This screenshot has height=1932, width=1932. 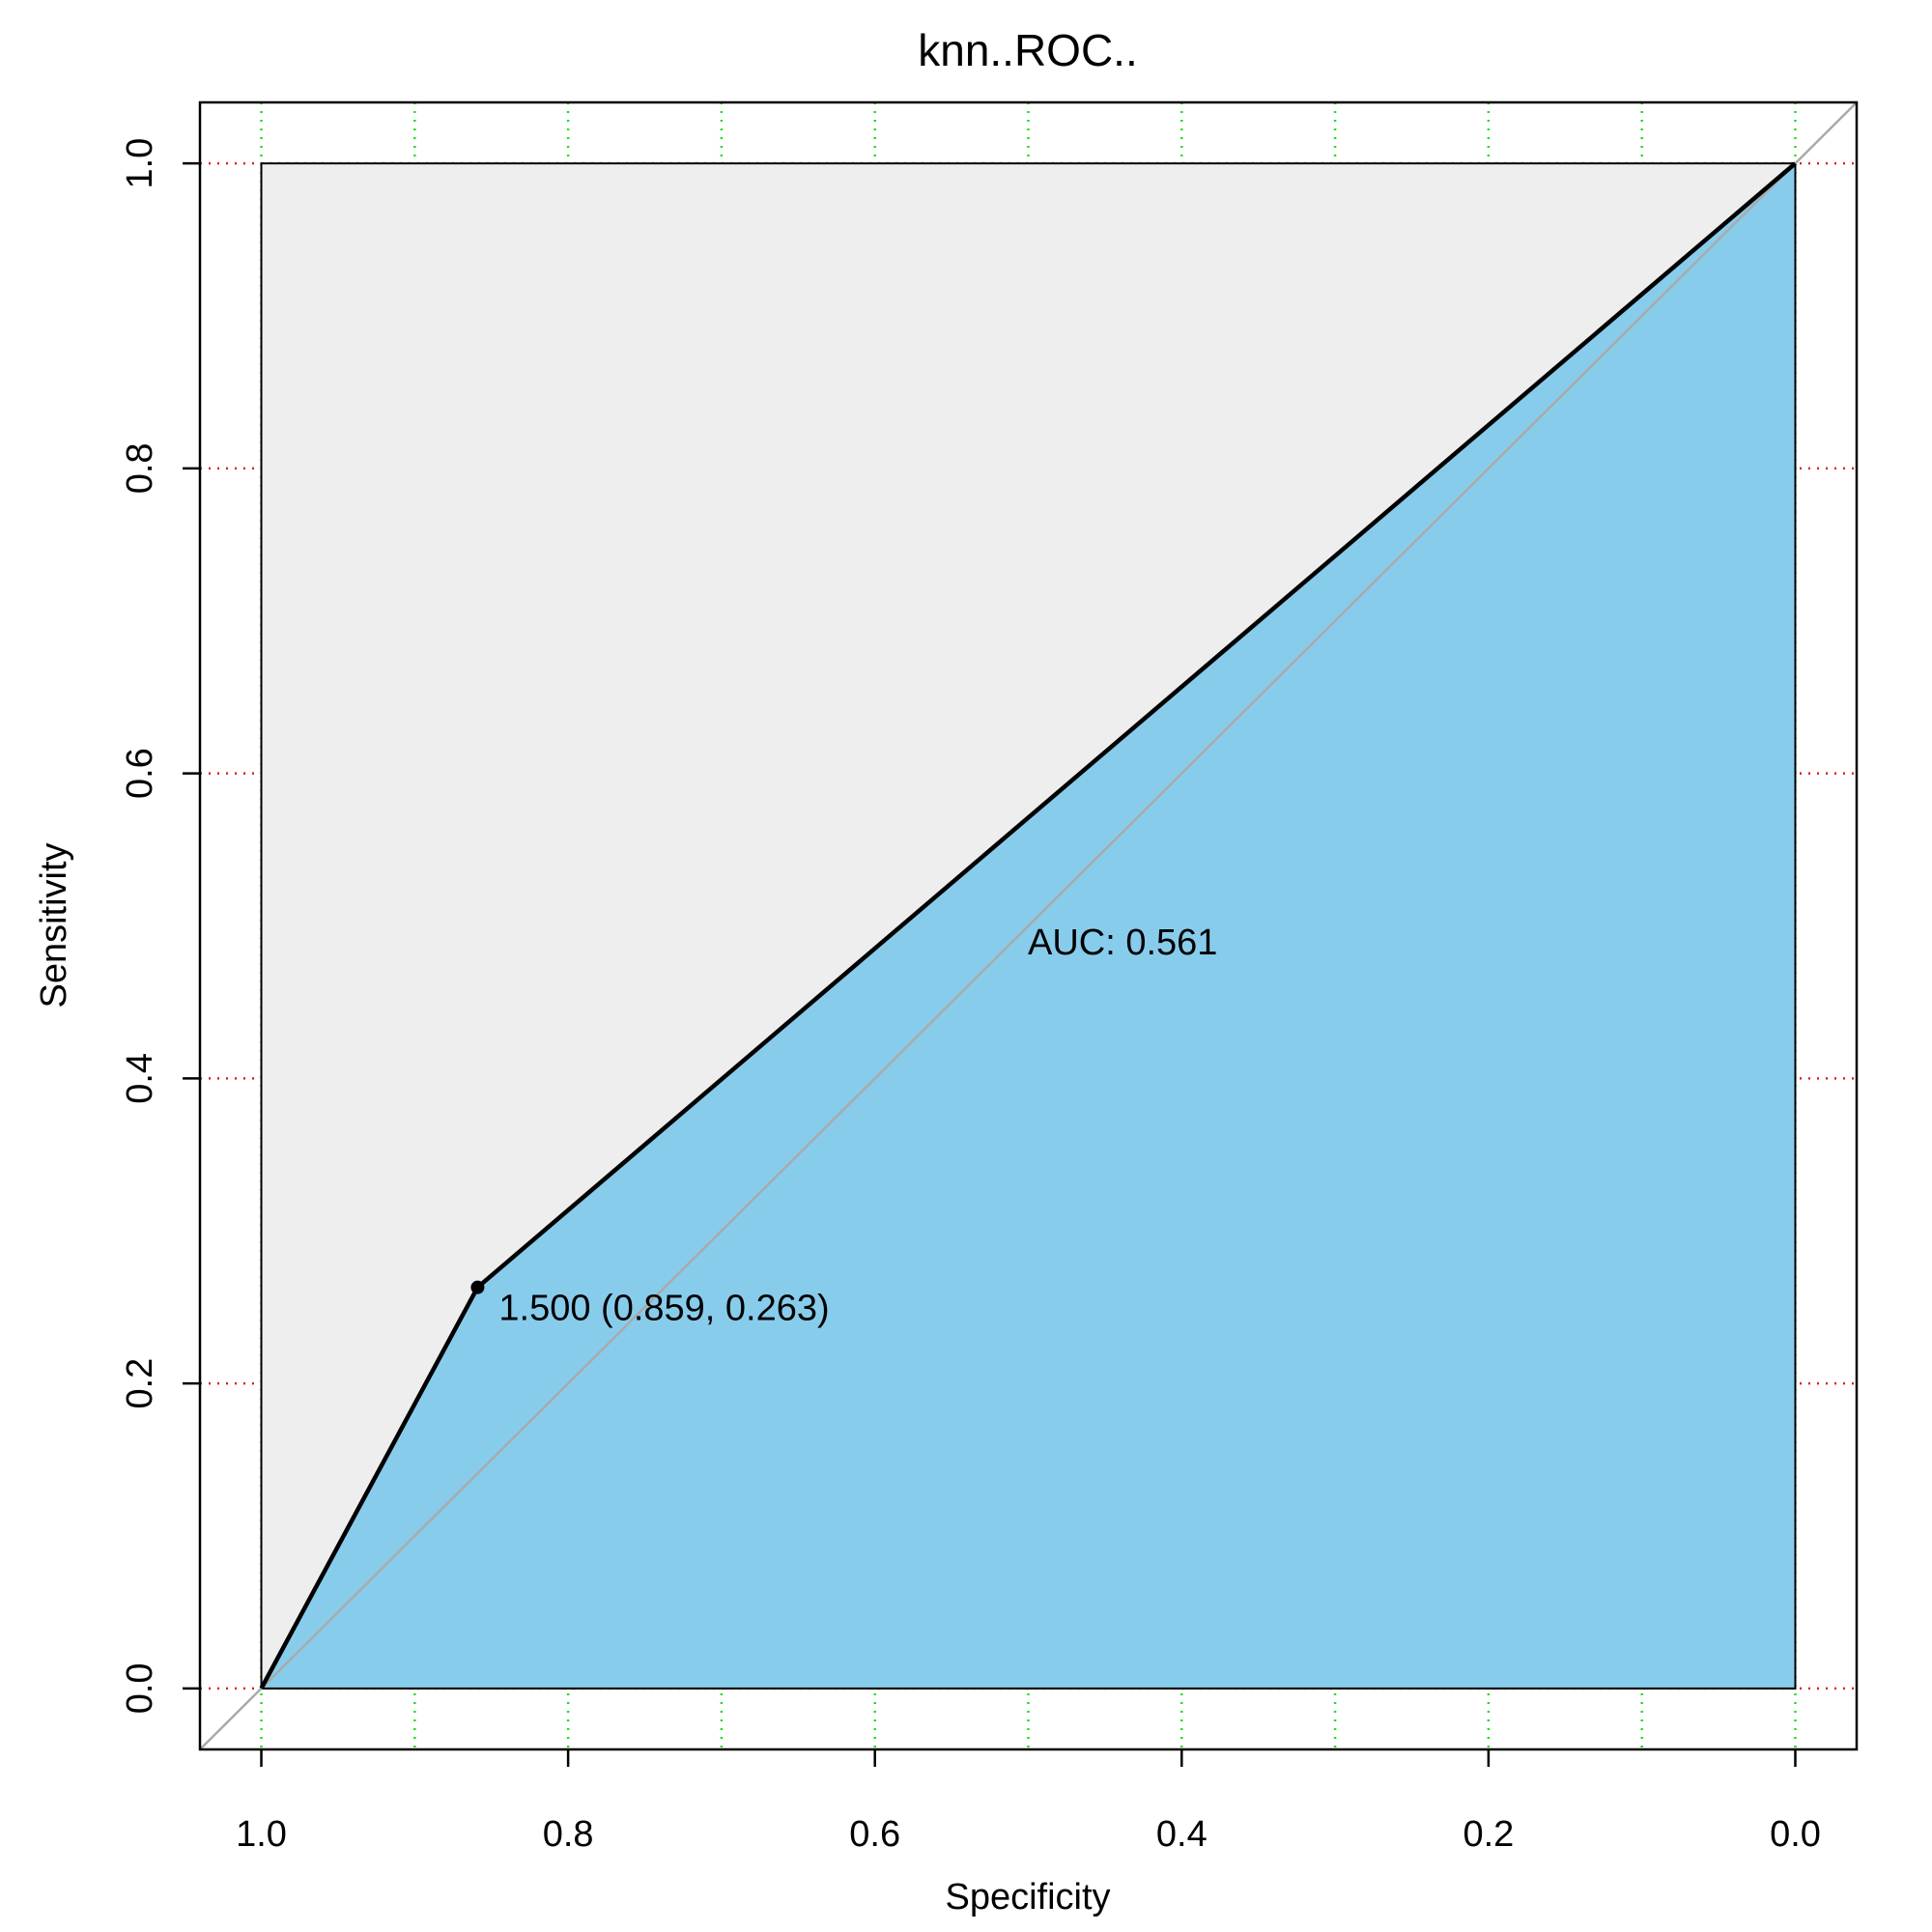 I want to click on x-tick-label: 0.6, so click(x=874, y=1834).